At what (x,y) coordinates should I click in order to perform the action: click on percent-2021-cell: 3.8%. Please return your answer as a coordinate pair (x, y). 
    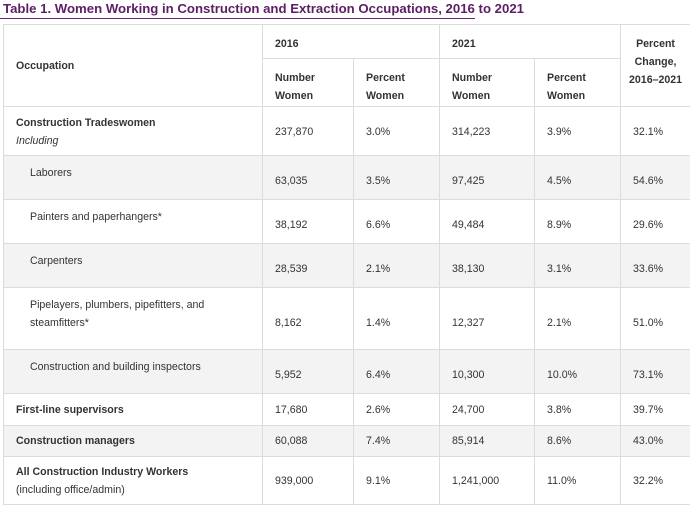
    Looking at the image, I should click on (578, 410).